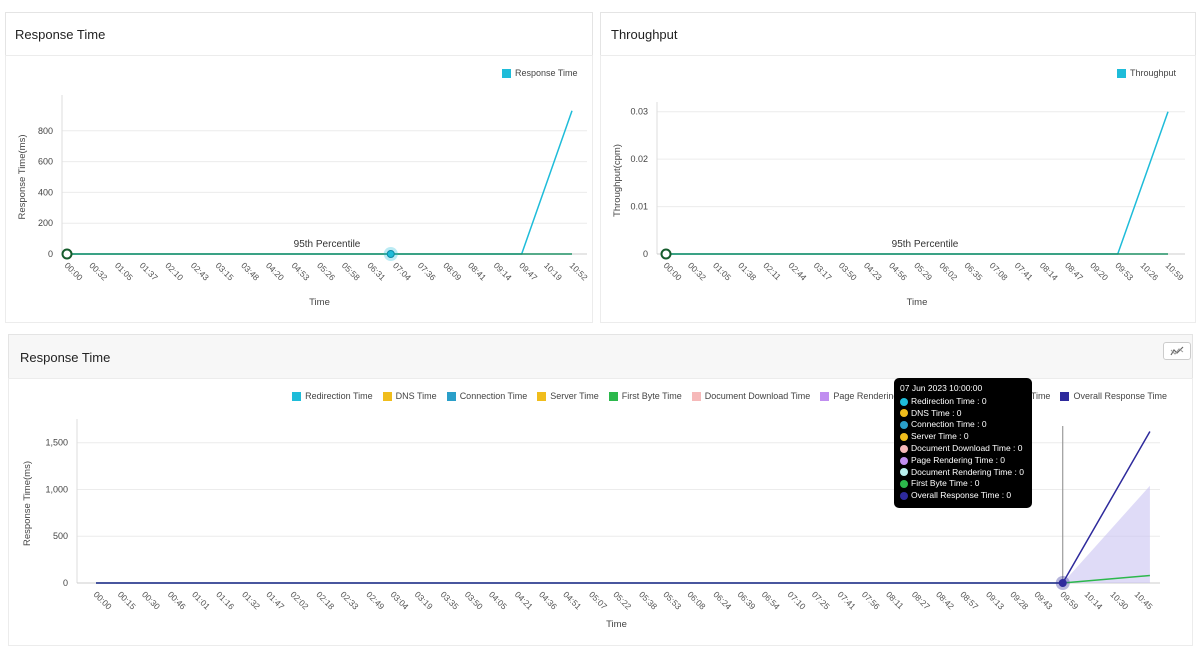 The width and height of the screenshot is (1200, 655). What do you see at coordinates (546, 73) in the screenshot?
I see `legend-label: Response Time` at bounding box center [546, 73].